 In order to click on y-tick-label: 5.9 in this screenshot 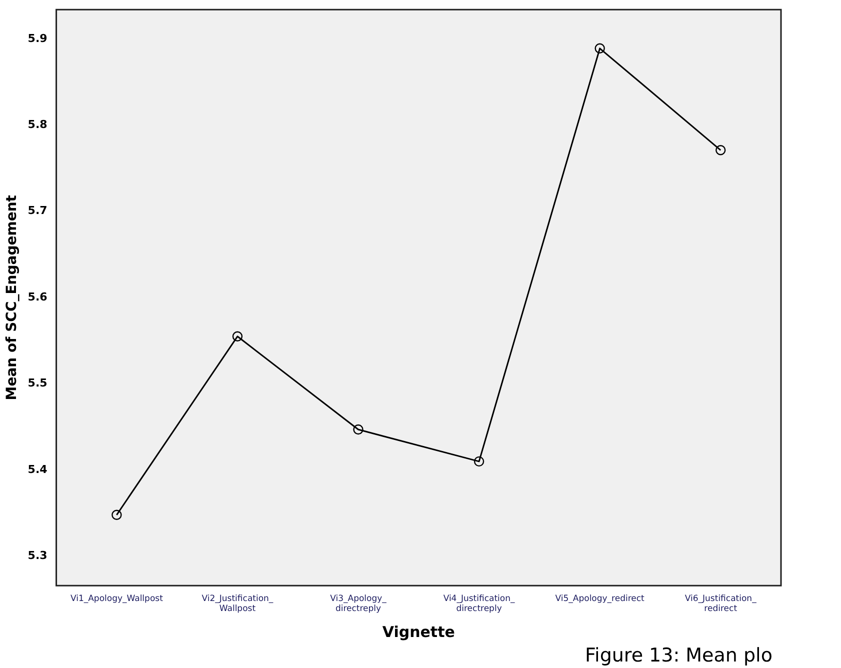, I will do `click(38, 38)`.